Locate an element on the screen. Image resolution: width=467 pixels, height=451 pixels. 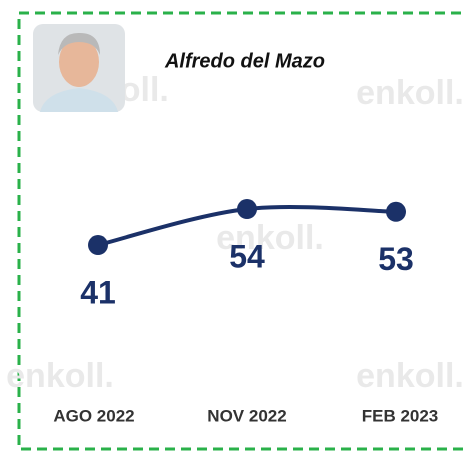
x-tick-label: NOV 2022 is located at coordinates (246, 415).